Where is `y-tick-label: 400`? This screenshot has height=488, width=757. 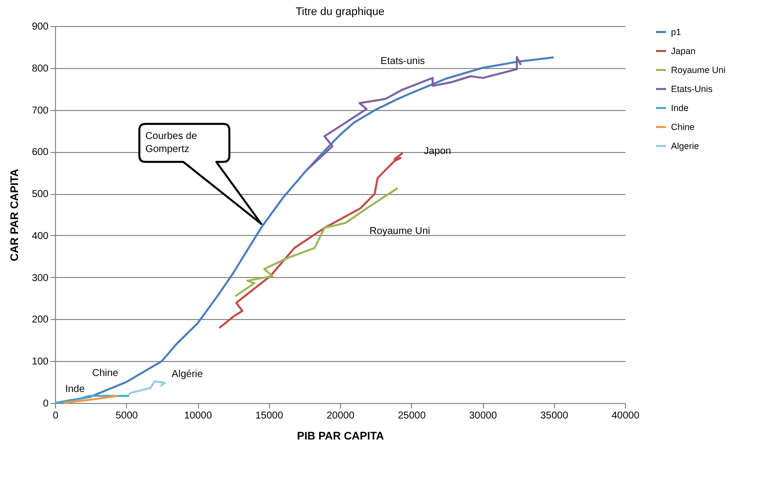 y-tick-label: 400 is located at coordinates (40, 236).